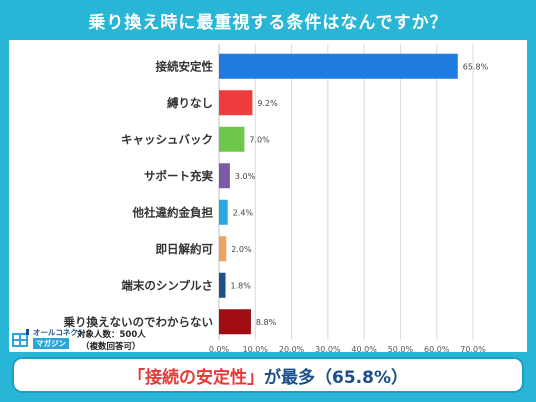 This screenshot has height=402, width=536. I want to click on value-label: 7.0%, so click(259, 139).